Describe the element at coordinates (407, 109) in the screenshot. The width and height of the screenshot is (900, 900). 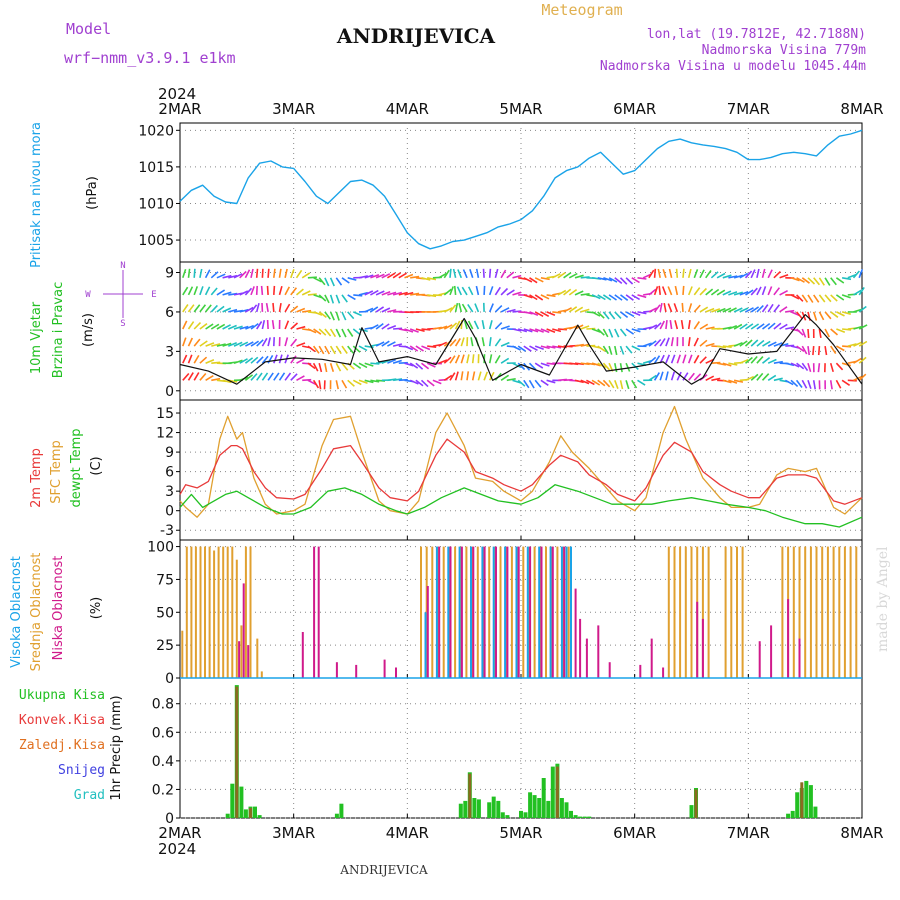
I see `x-tick-label-top: 4MAR` at that location.